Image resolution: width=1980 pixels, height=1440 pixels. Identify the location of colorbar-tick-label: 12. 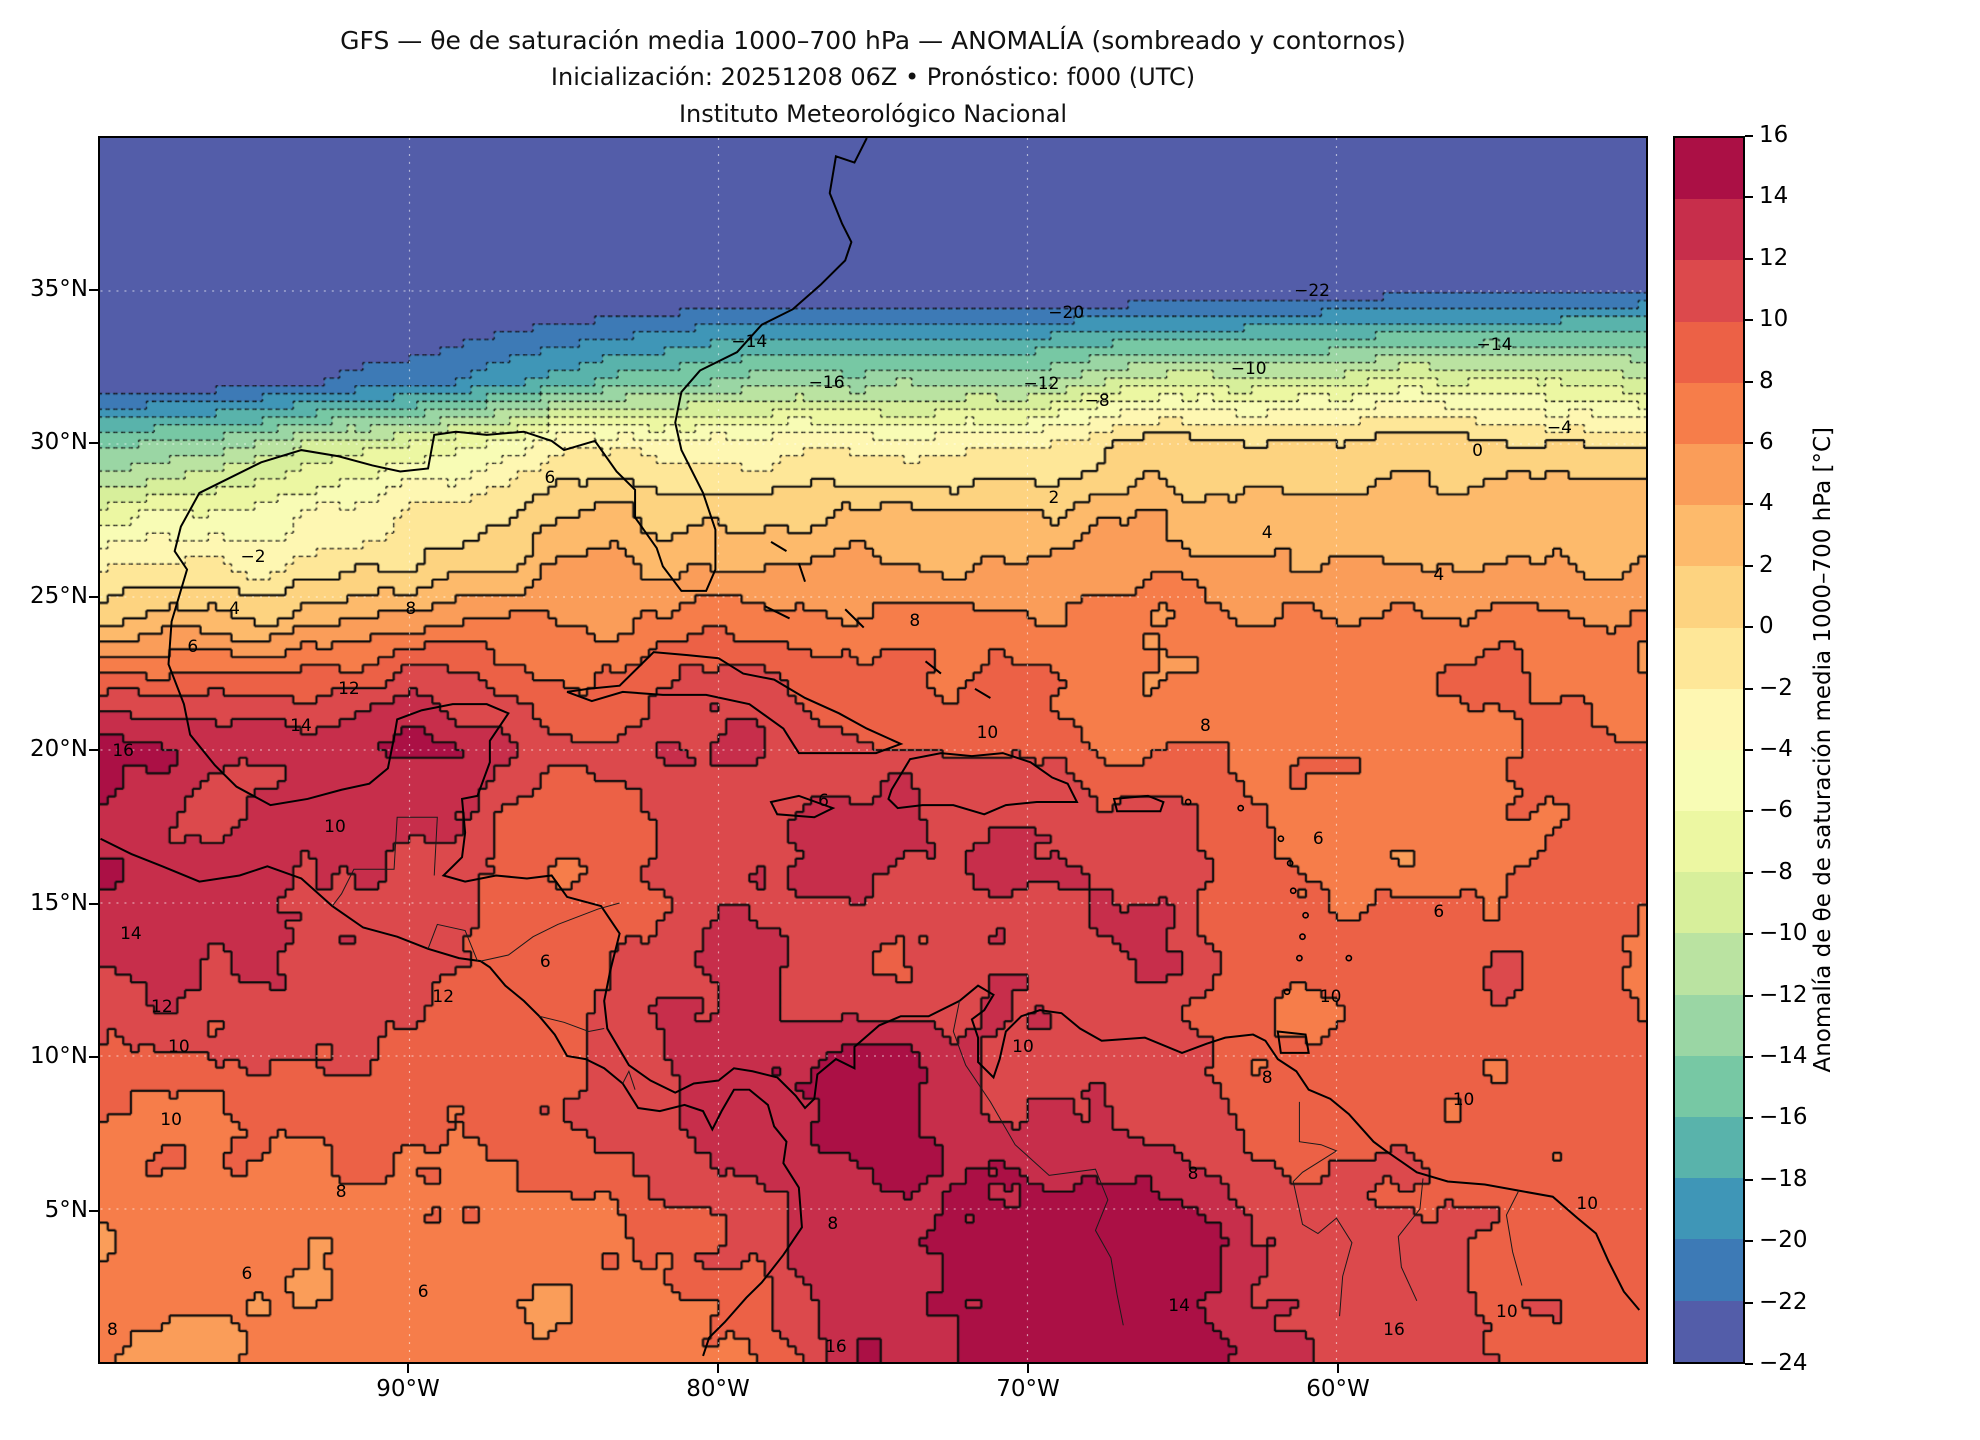
(1774, 257).